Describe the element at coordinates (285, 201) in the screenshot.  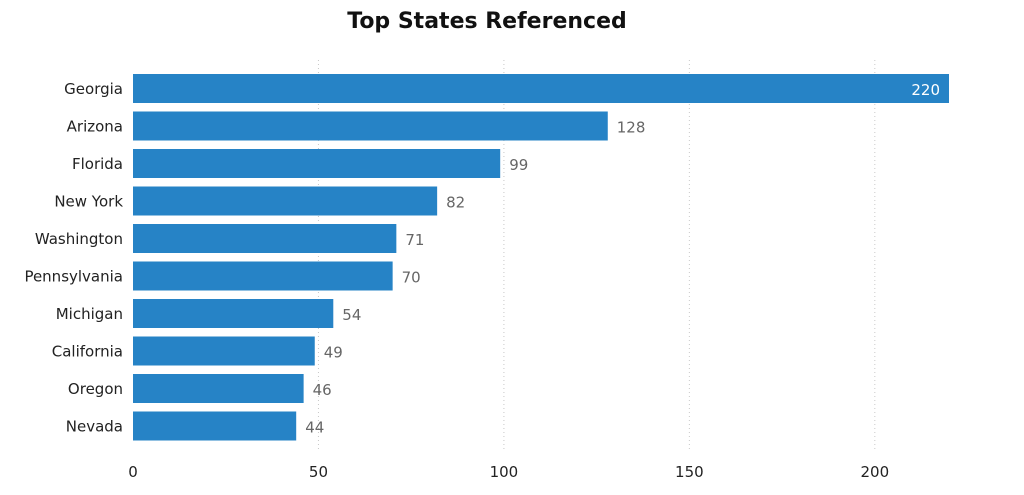
I see `bar-new-york` at that location.